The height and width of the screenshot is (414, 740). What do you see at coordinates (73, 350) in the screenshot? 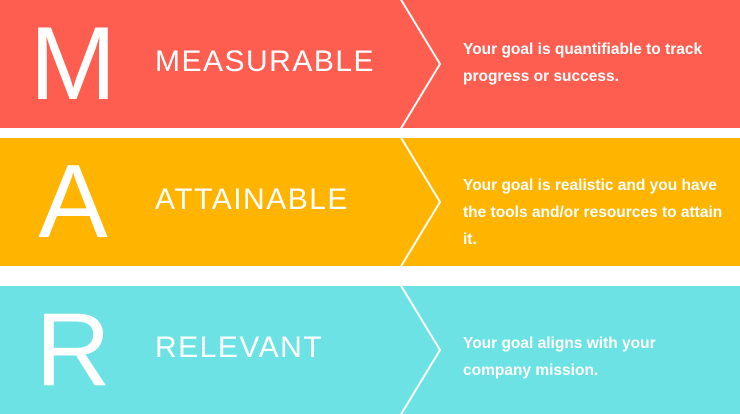
I see `row-letter: R` at bounding box center [73, 350].